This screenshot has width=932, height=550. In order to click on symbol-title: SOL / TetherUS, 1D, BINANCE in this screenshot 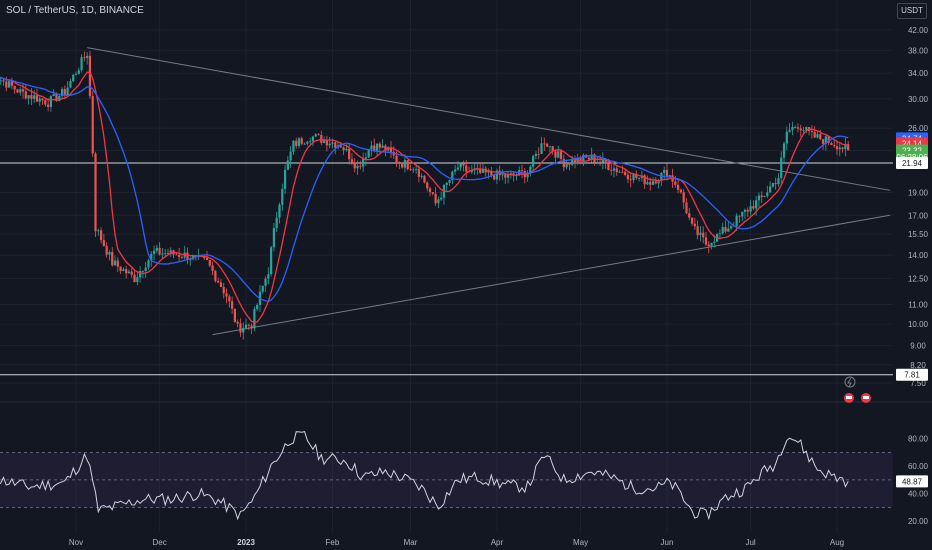, I will do `click(75, 10)`.